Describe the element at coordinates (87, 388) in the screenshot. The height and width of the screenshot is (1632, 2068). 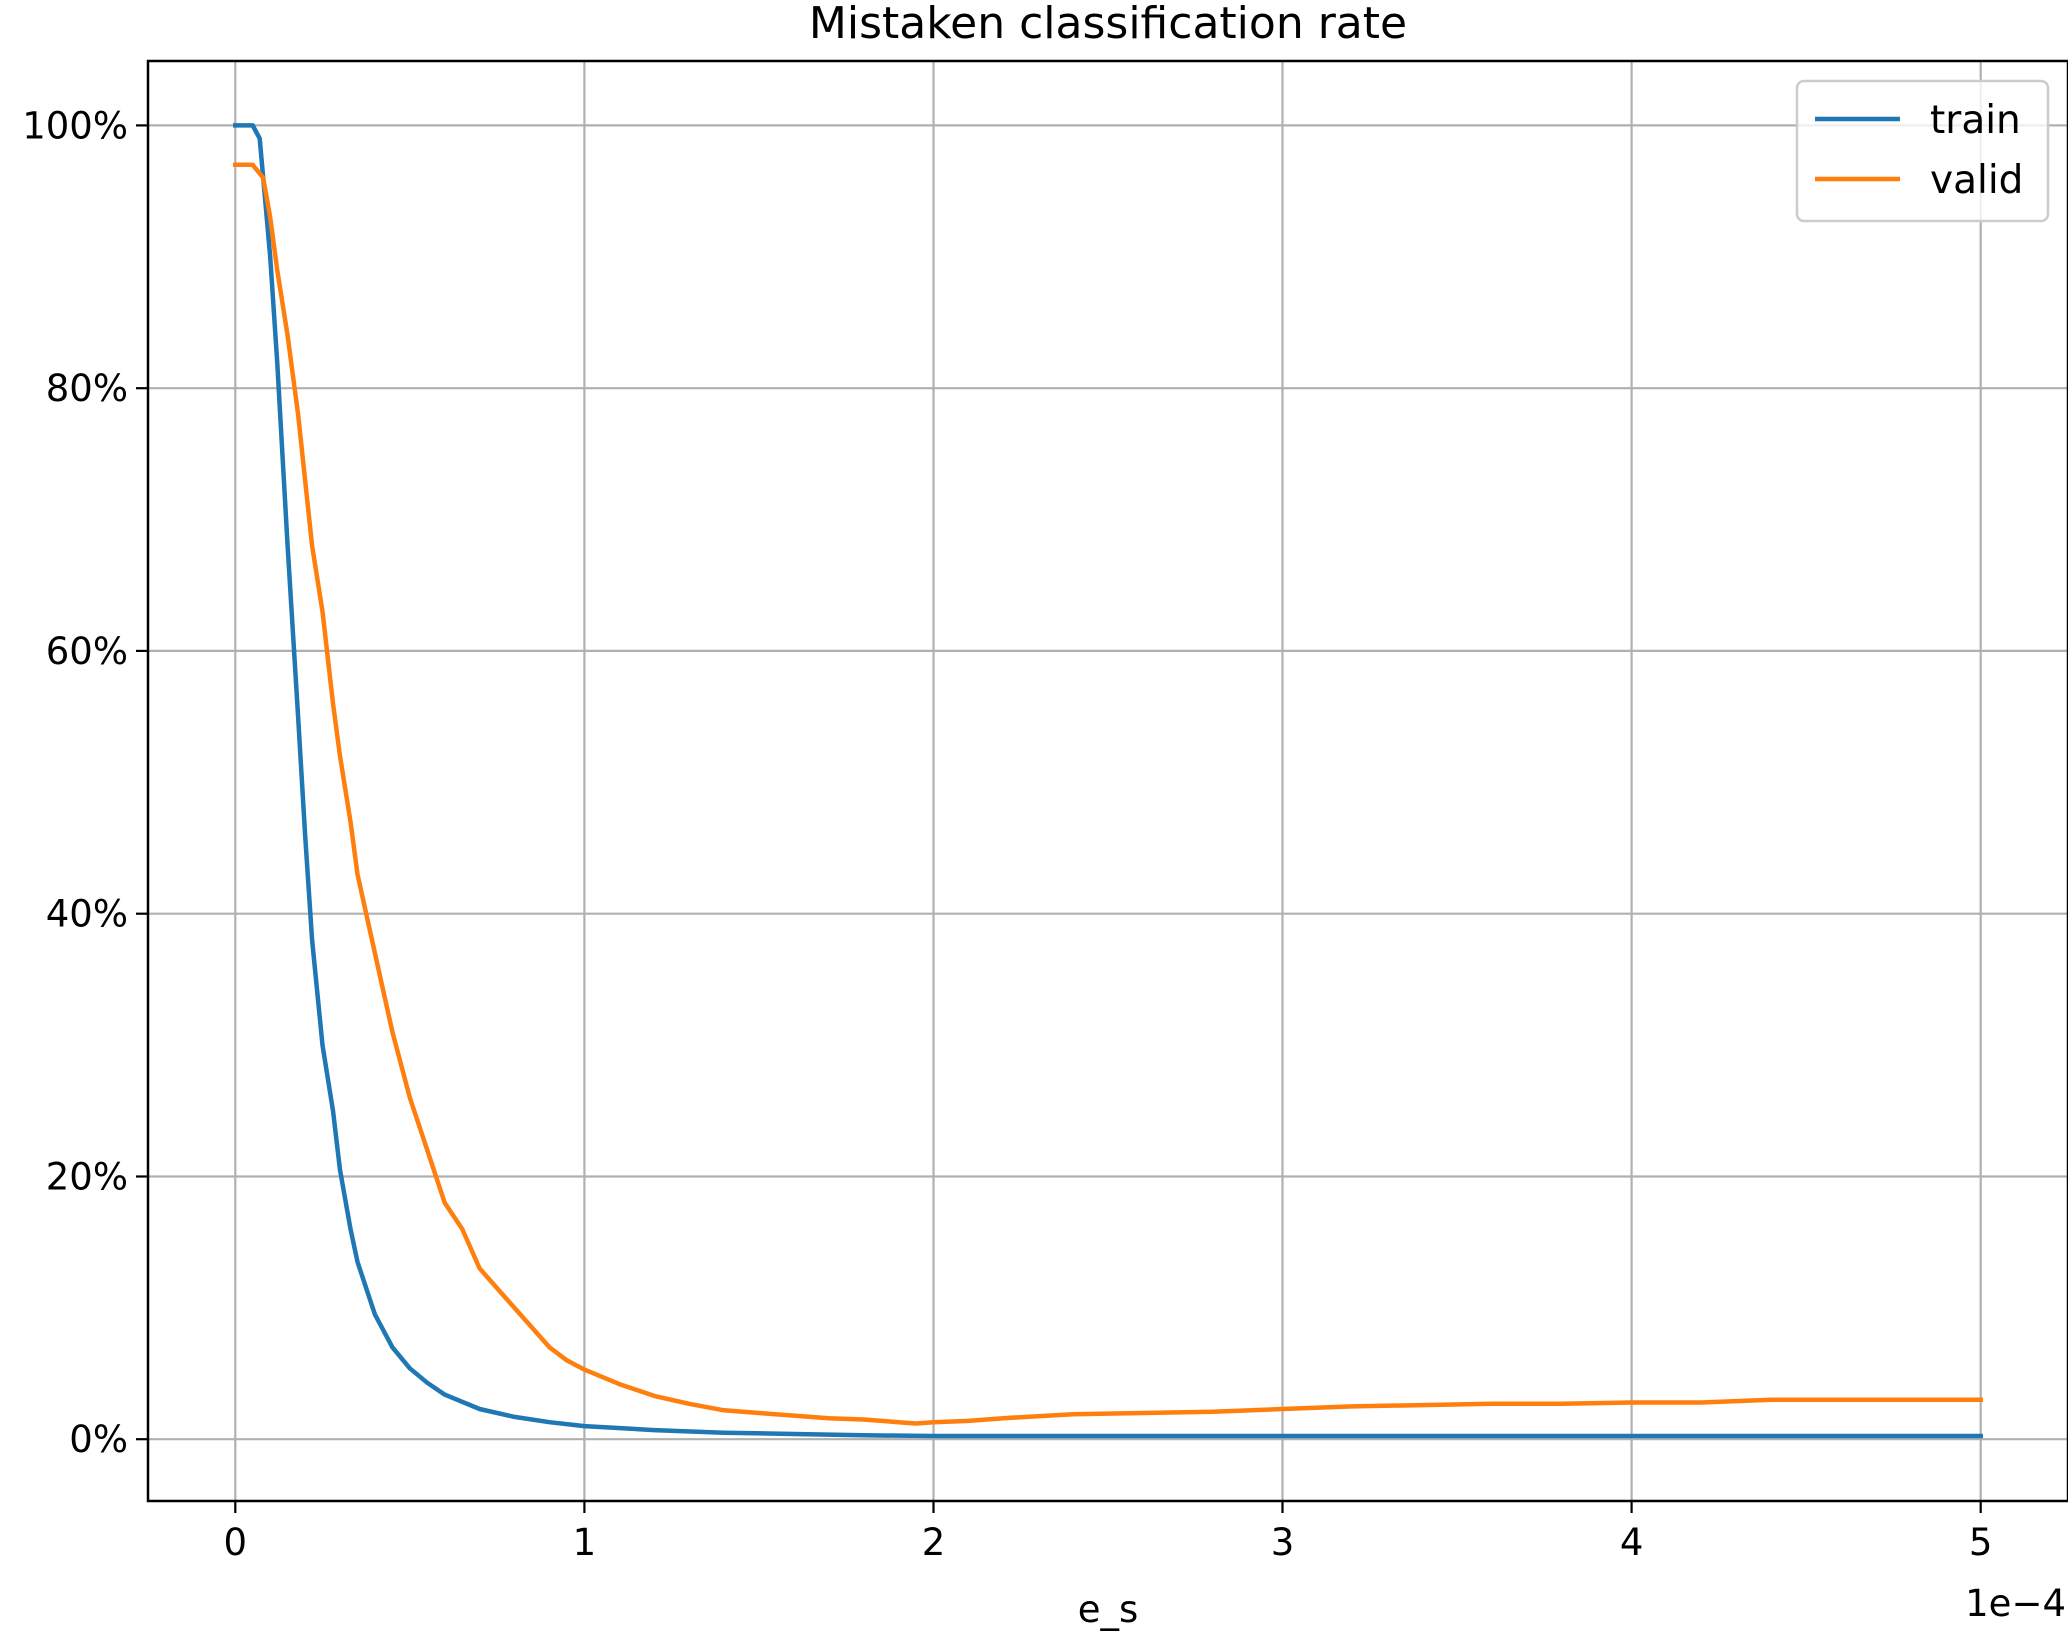
I see `y-tick-label: 80%` at that location.